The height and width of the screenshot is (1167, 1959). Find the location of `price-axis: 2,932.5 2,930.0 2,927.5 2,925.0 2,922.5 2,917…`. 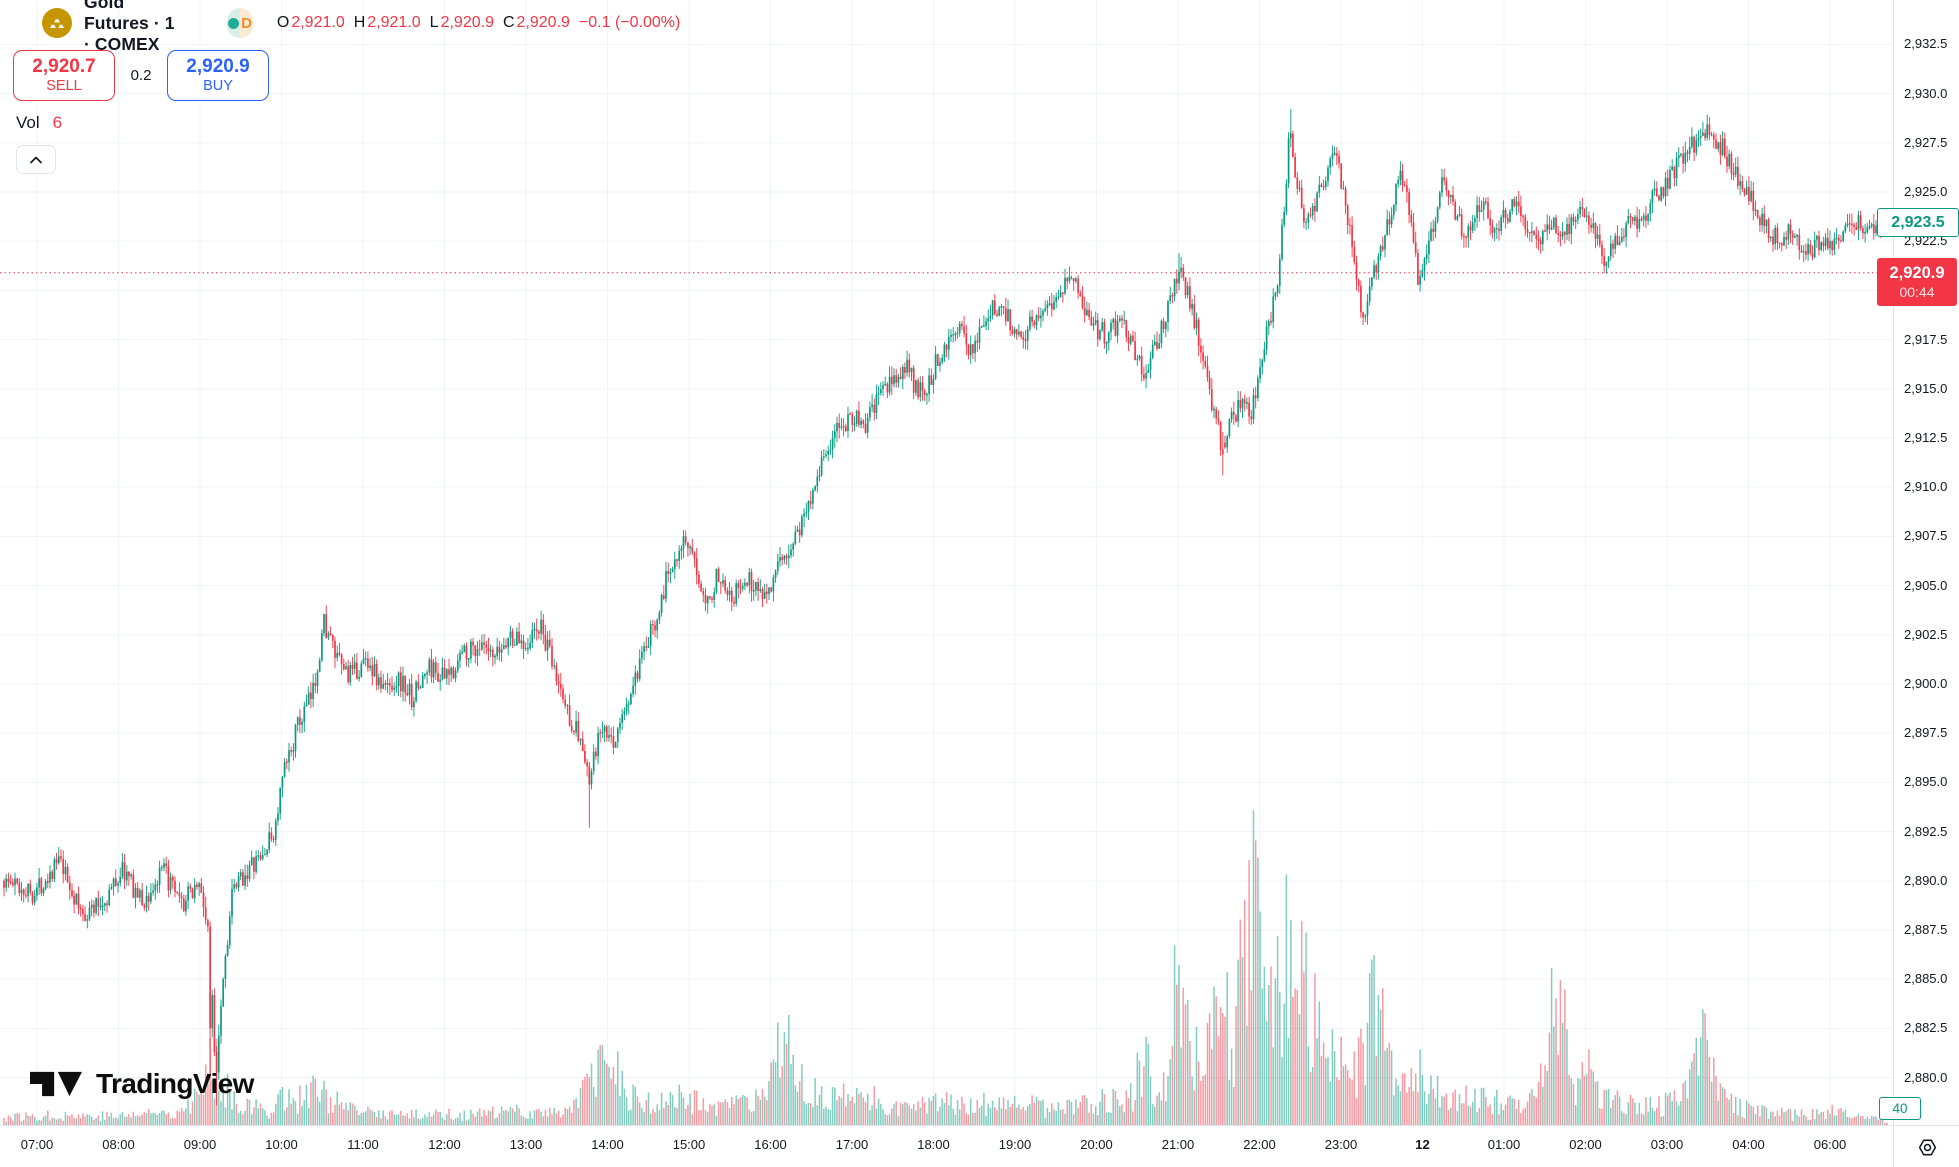

price-axis: 2,932.5 2,930.0 2,927.5 2,925.0 2,922.5 2,917… is located at coordinates (1926, 562).